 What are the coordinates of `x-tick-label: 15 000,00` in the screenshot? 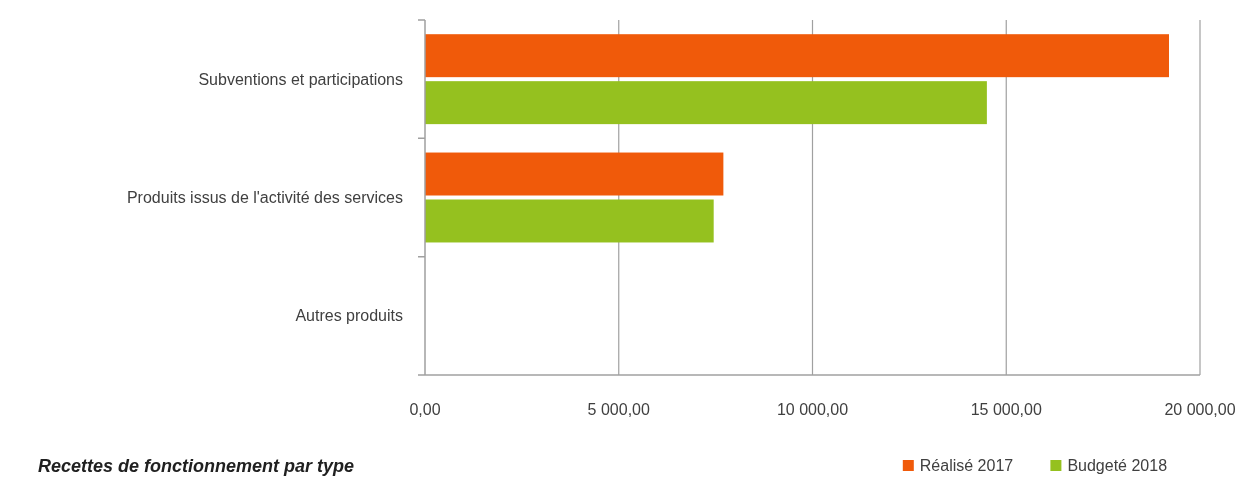 It's located at (1006, 409).